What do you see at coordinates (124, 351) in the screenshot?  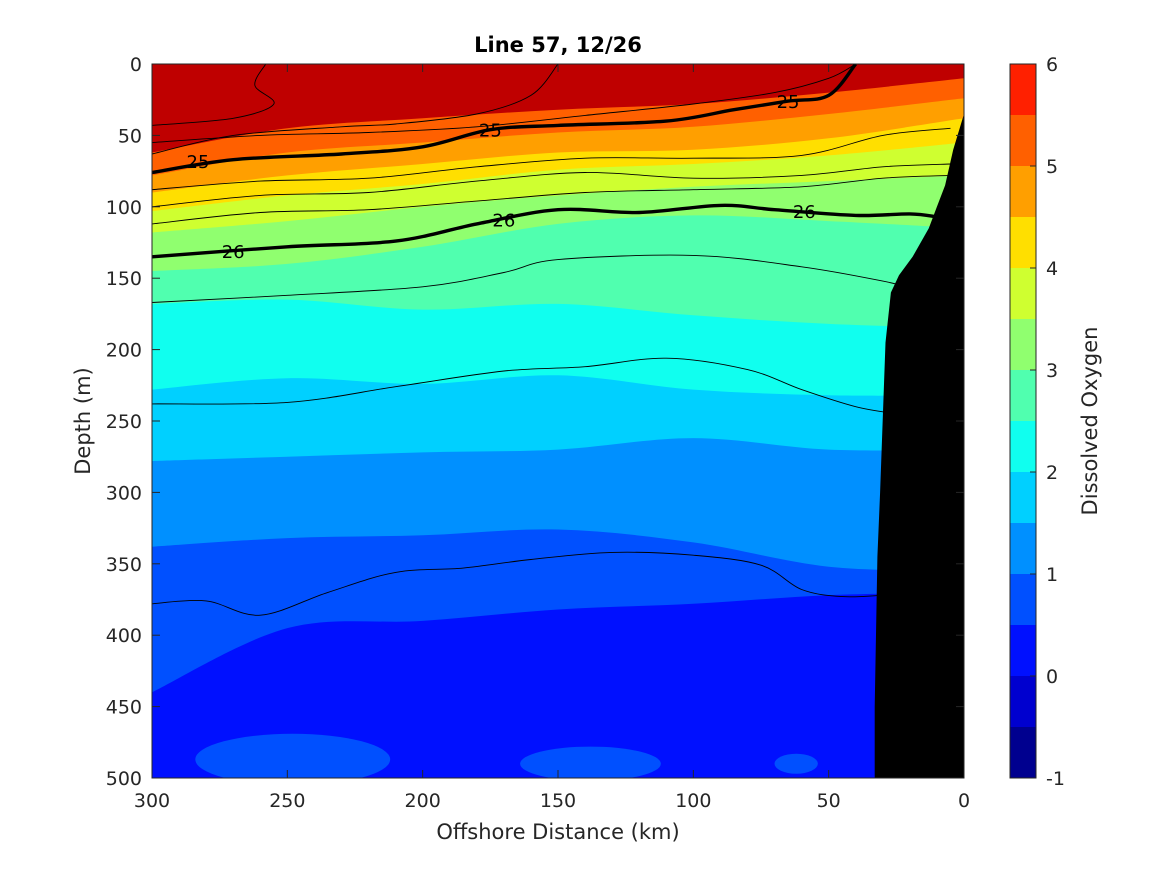 I see `y-tick-label: 200` at bounding box center [124, 351].